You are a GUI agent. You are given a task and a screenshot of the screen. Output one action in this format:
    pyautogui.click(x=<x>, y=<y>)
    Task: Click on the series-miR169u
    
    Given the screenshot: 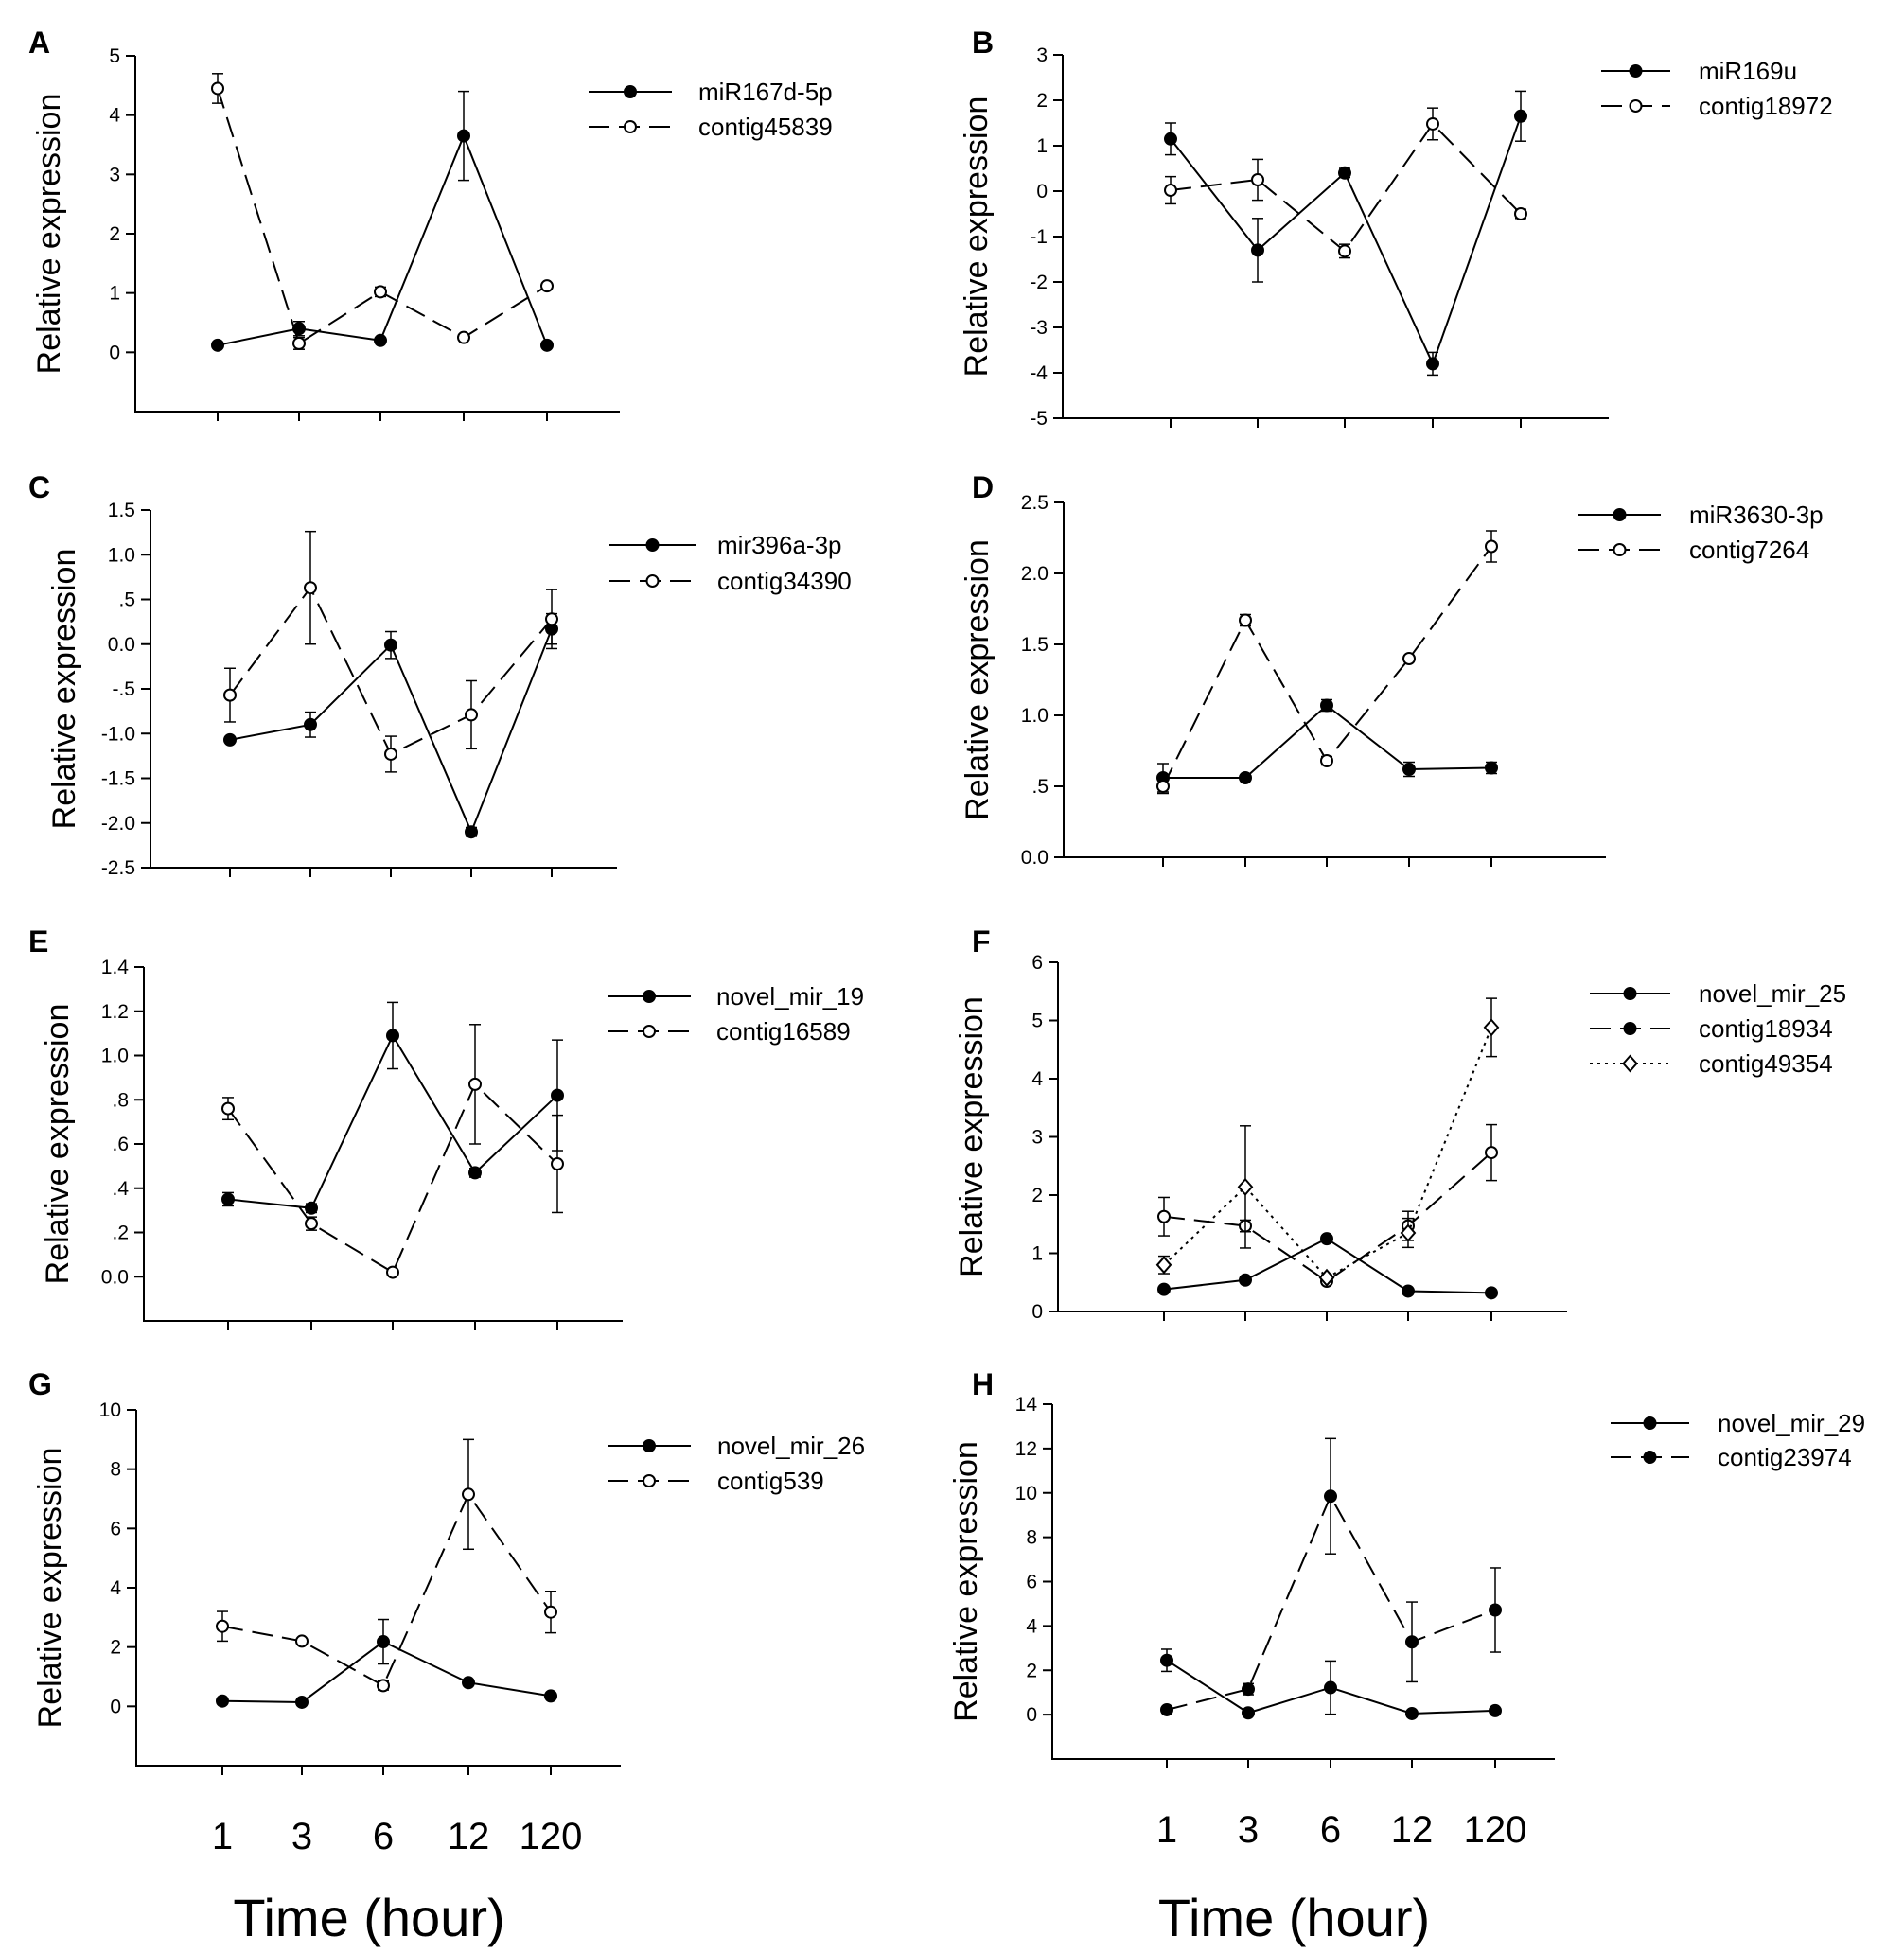 What is the action you would take?
    pyautogui.click(x=1345, y=233)
    